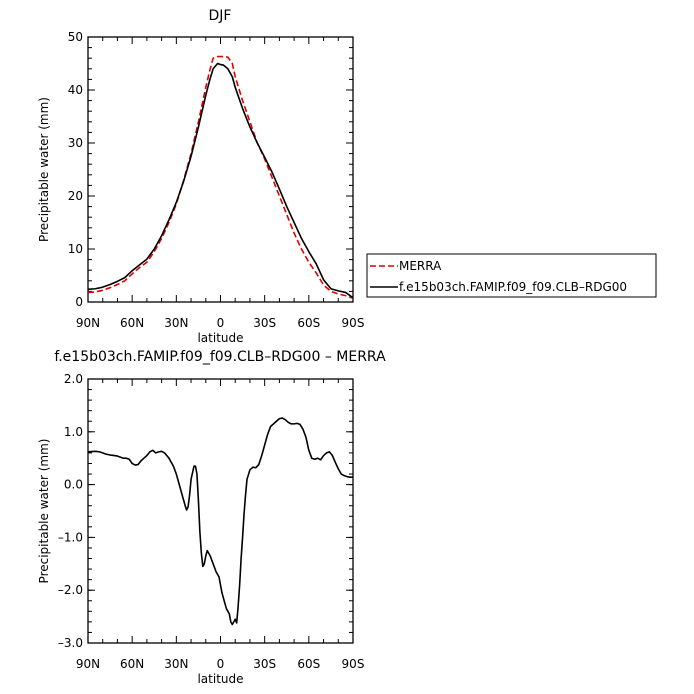 The height and width of the screenshot is (694, 694). What do you see at coordinates (75, 90) in the screenshot?
I see `y-tick-label: 40` at bounding box center [75, 90].